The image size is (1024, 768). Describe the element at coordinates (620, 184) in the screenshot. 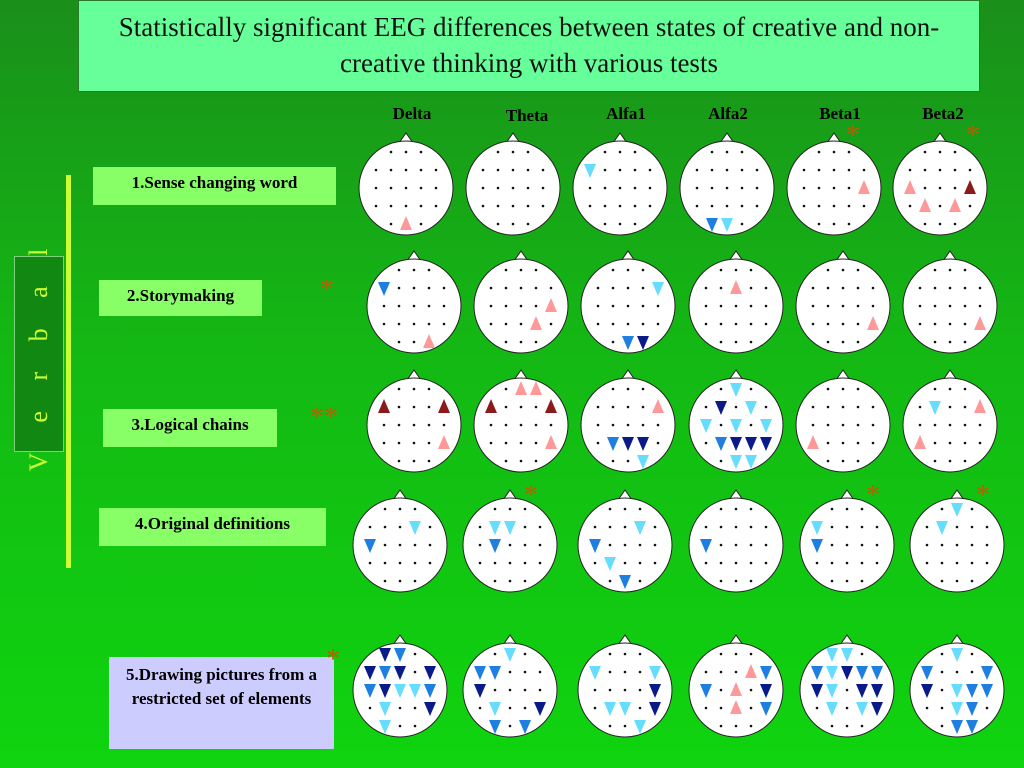

I see `scalp-map-row1-alfa1` at that location.